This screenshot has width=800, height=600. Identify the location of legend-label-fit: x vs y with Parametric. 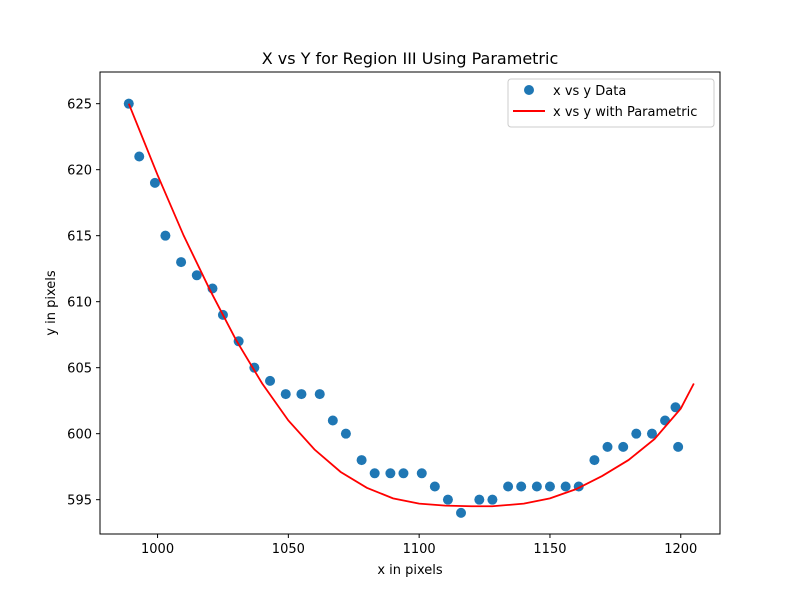
(625, 112).